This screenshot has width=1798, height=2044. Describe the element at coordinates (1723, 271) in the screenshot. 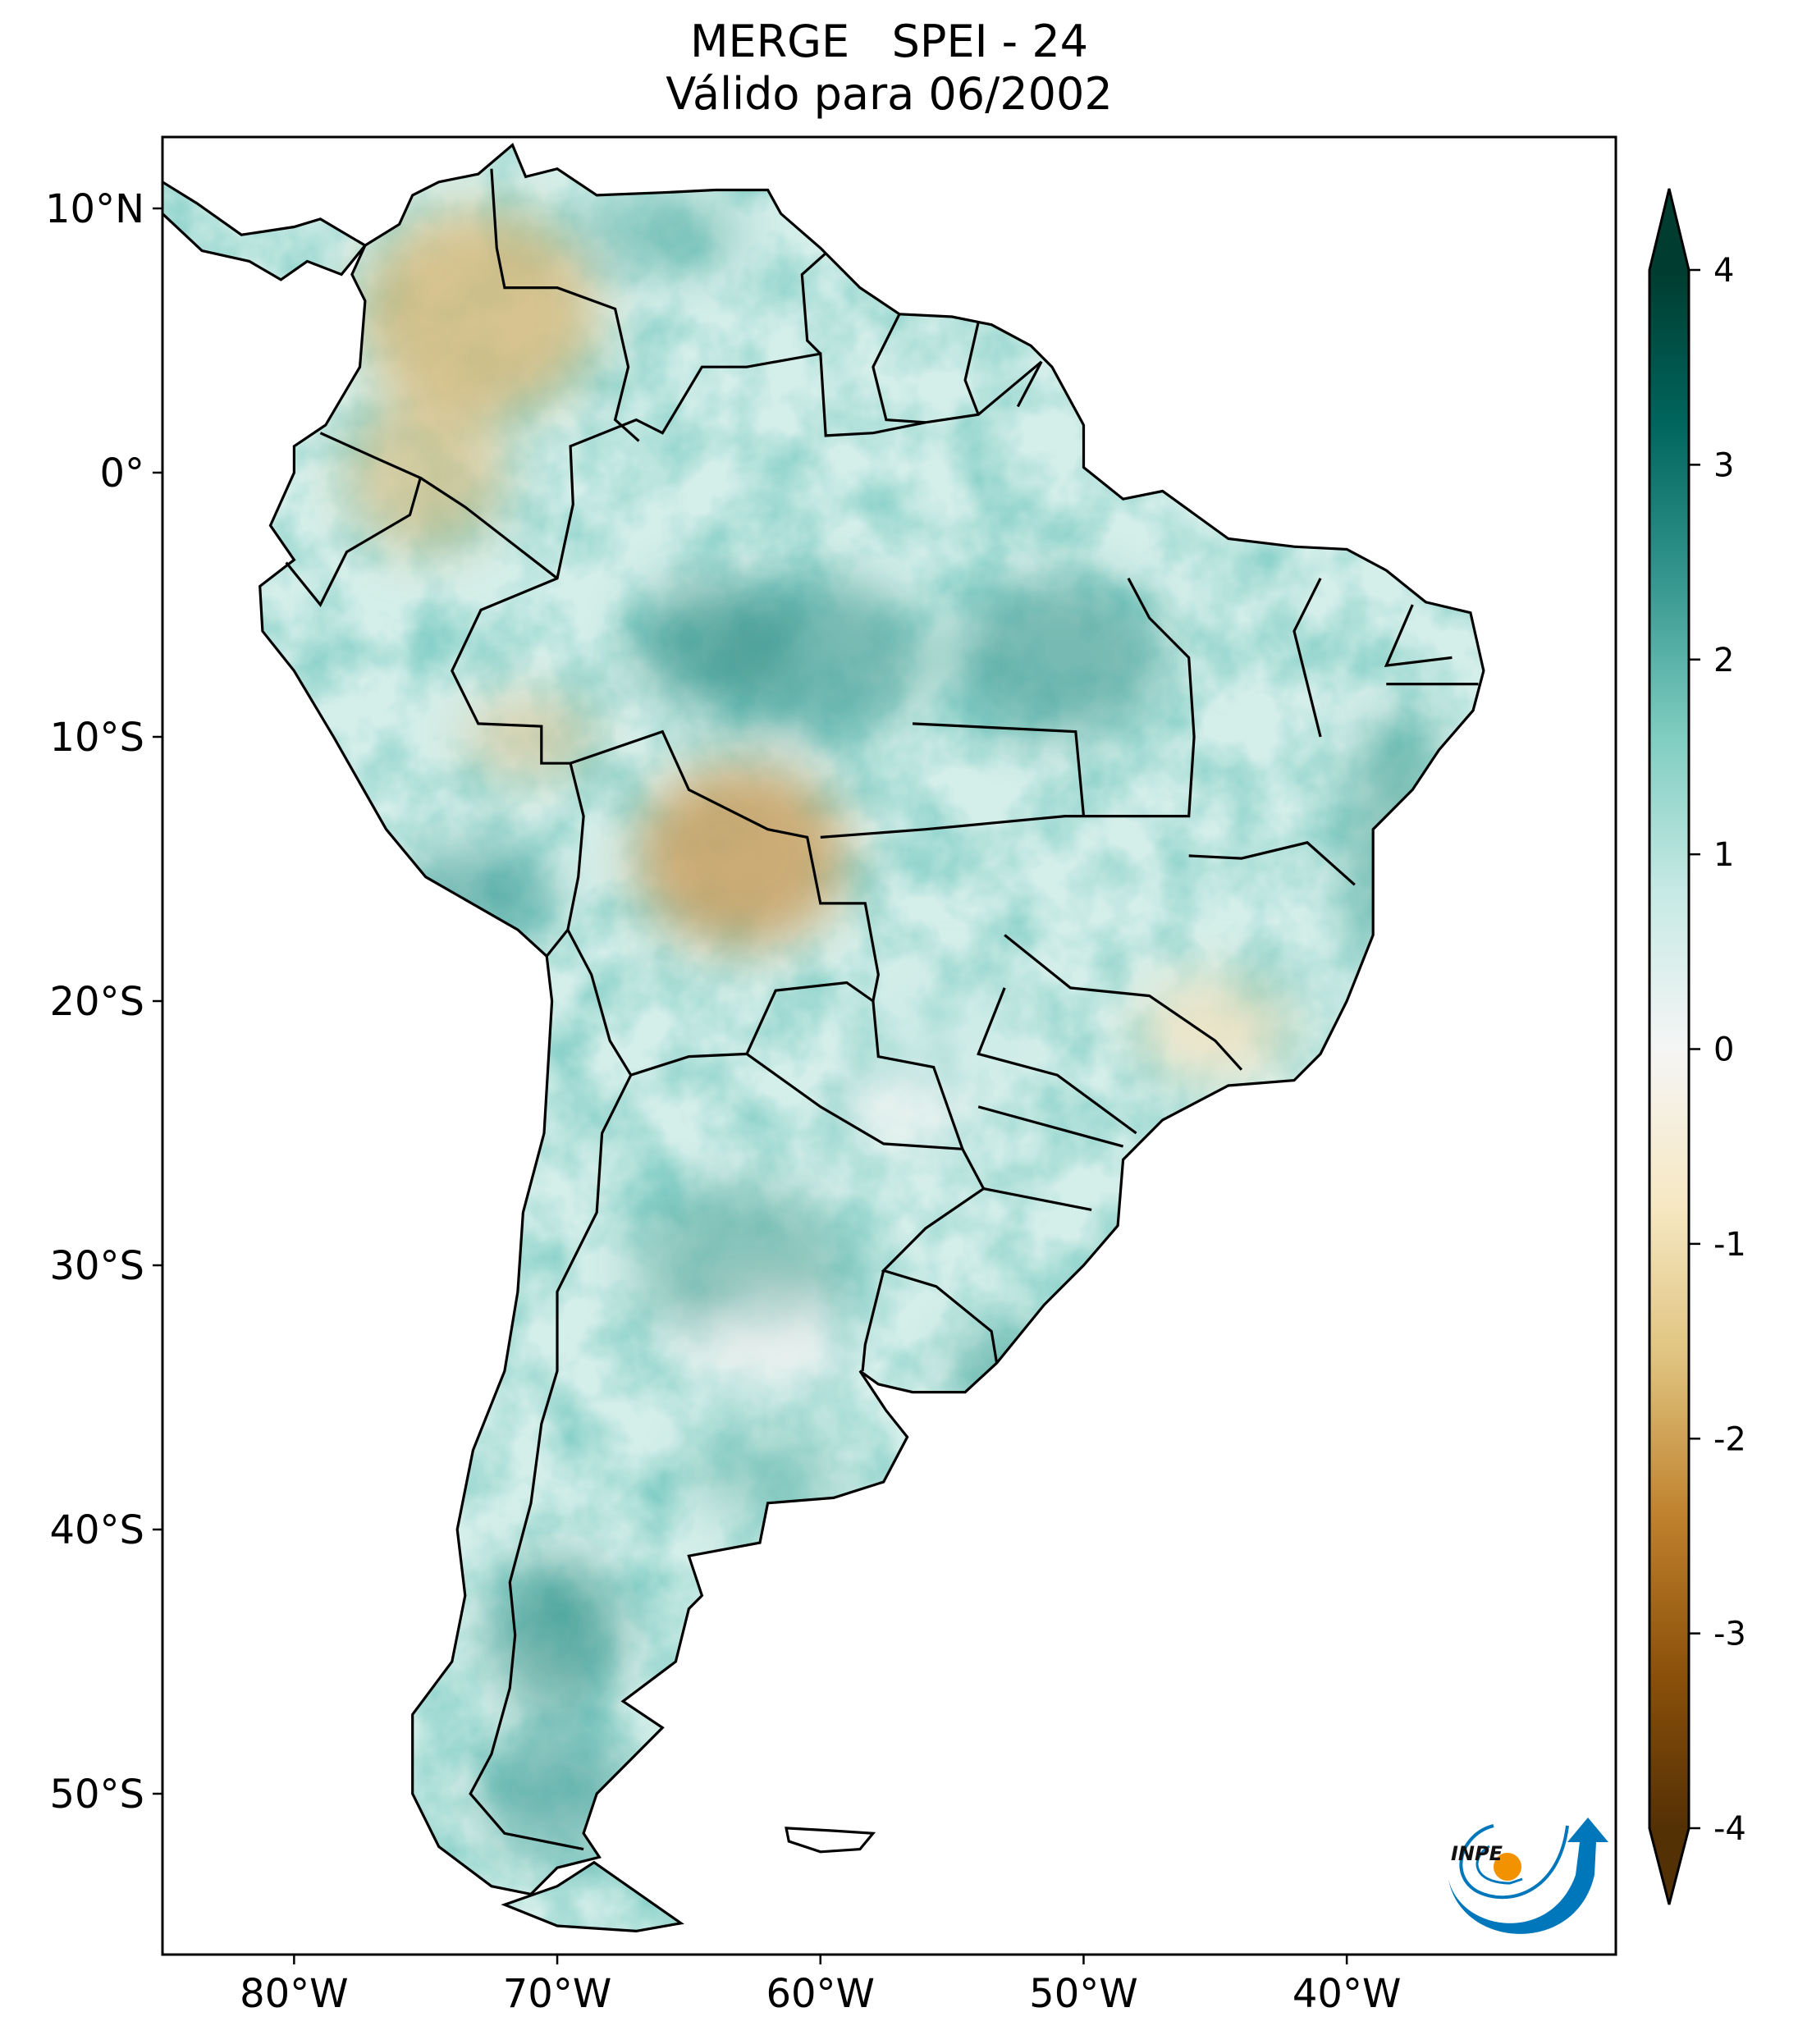

I see `colorbar-tick-label: 4` at that location.